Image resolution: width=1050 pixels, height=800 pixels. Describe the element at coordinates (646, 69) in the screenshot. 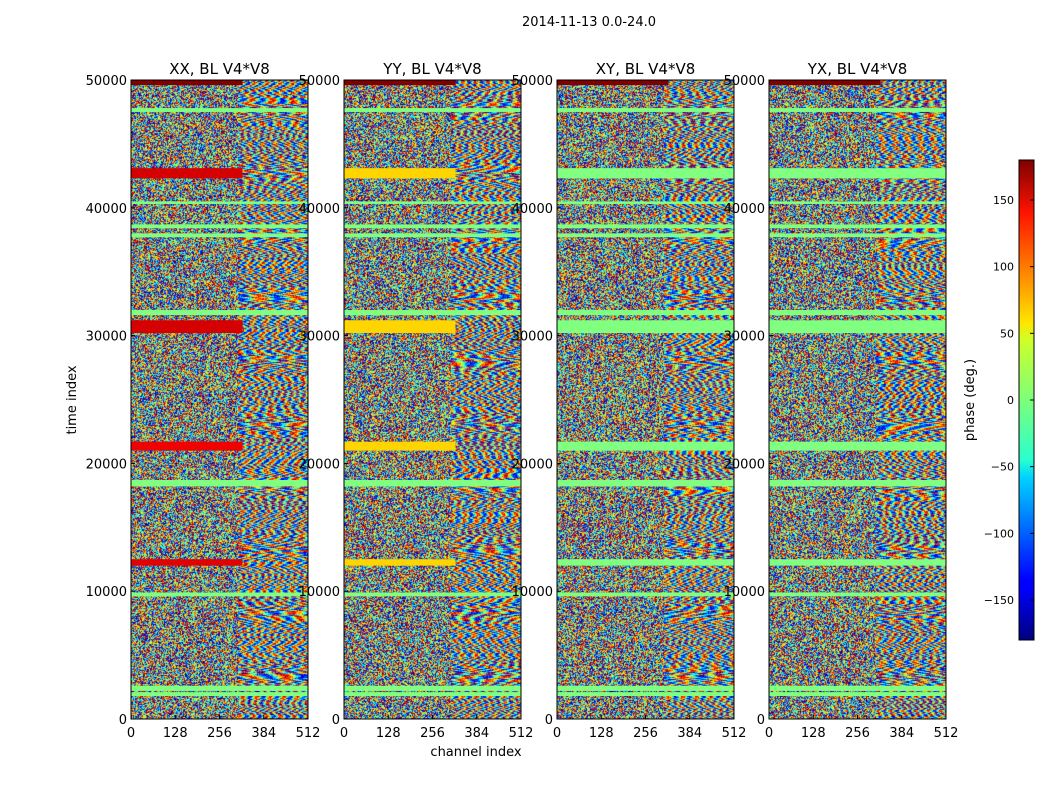

I see `panel-title: XY, BL V4*V8` at that location.